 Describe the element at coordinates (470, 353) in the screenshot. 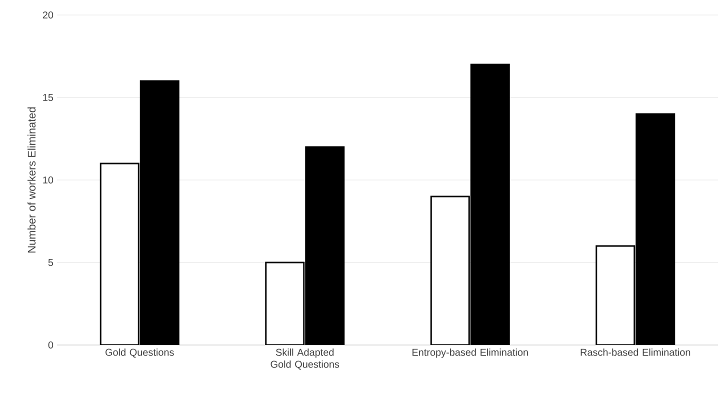

I see `x-tick-label: Entropy-based Elimination` at that location.